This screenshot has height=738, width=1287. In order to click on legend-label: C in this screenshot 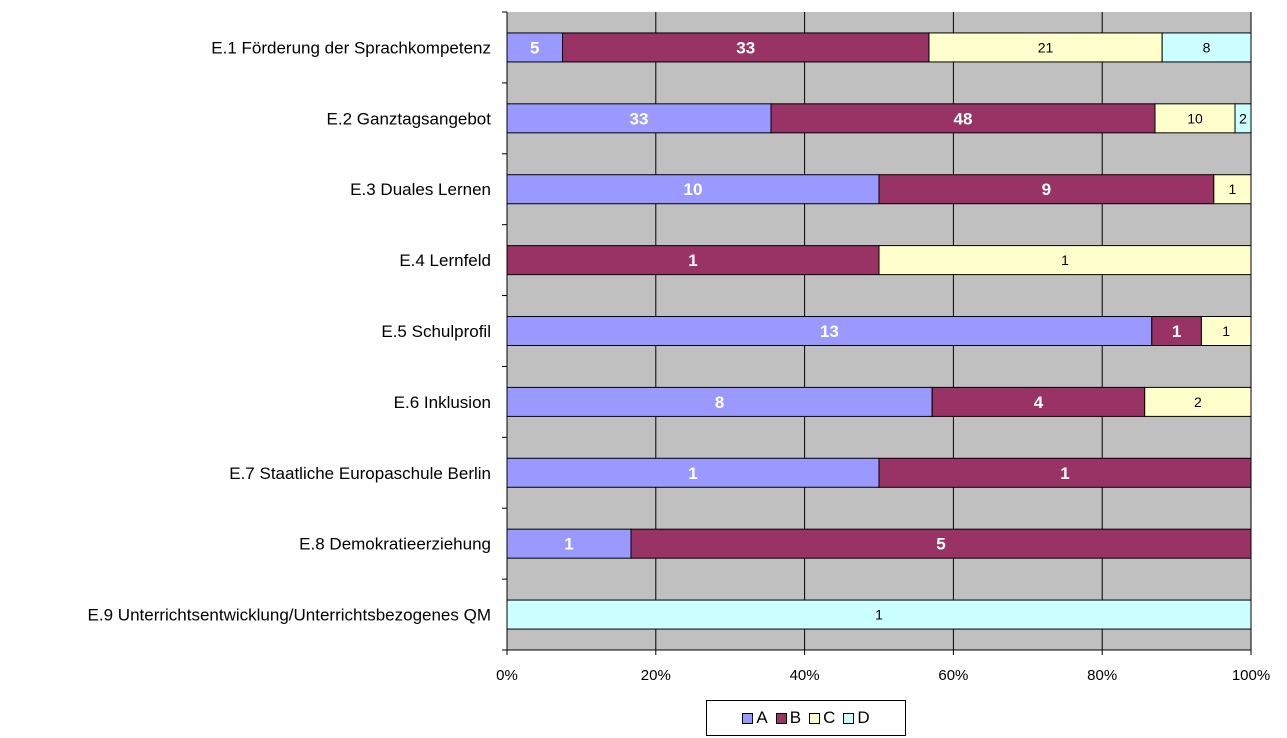, I will do `click(829, 717)`.